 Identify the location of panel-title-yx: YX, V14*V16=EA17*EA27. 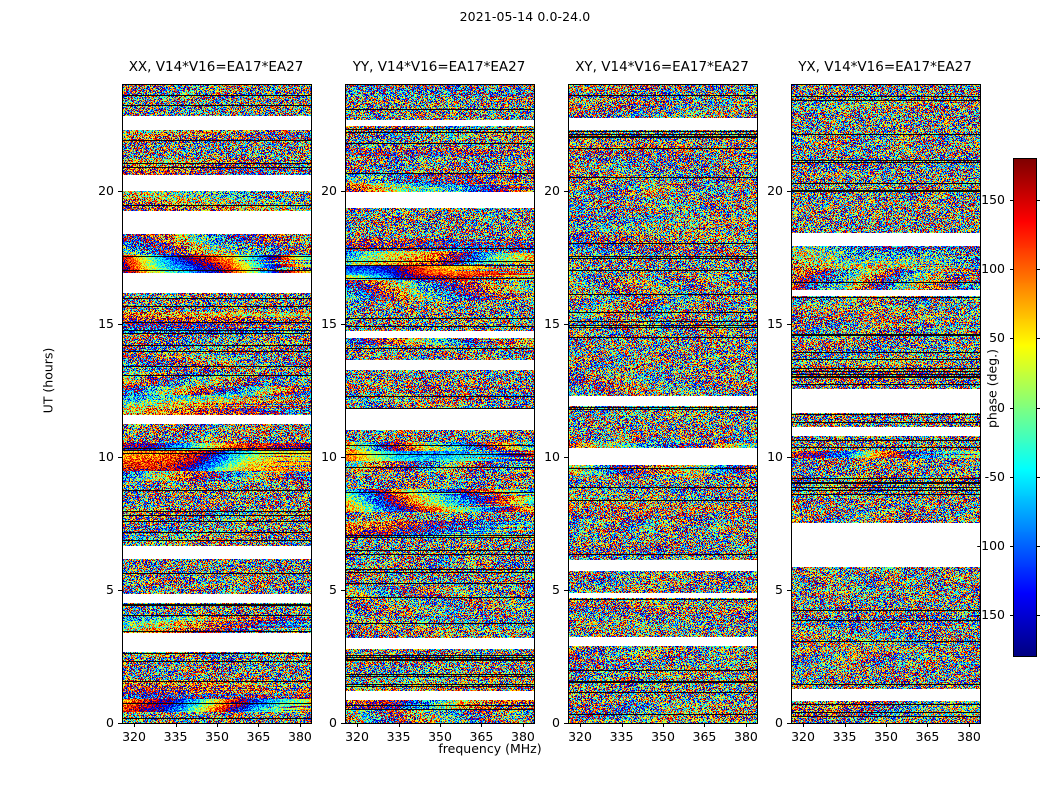
(885, 67).